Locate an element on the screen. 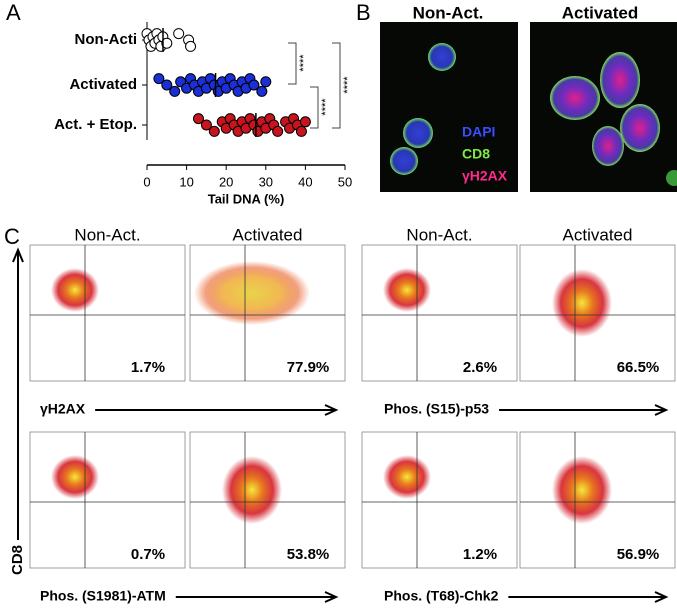  percent-label: 66.5% is located at coordinates (638, 367).